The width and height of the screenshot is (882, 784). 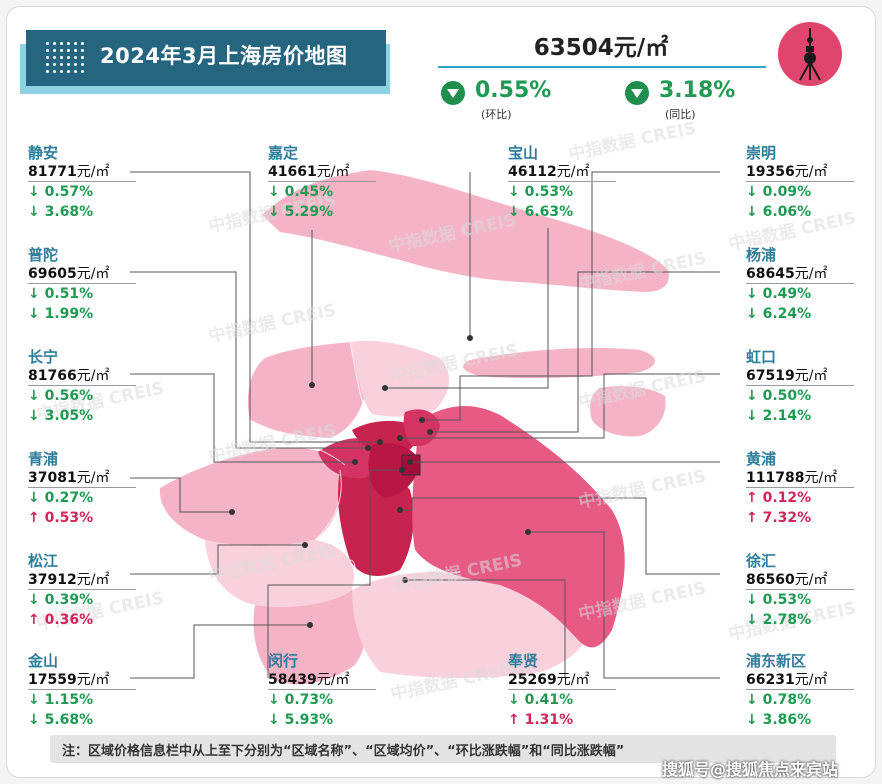 I want to click on district-name: 奉贤, so click(x=523, y=661).